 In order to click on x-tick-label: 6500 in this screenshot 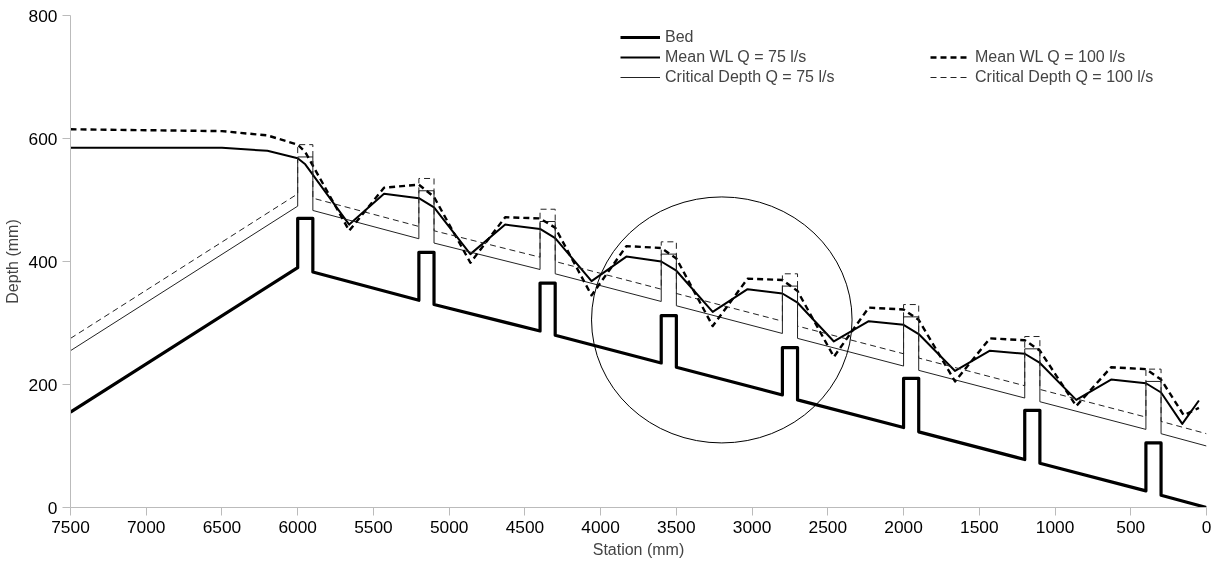, I will do `click(222, 526)`.